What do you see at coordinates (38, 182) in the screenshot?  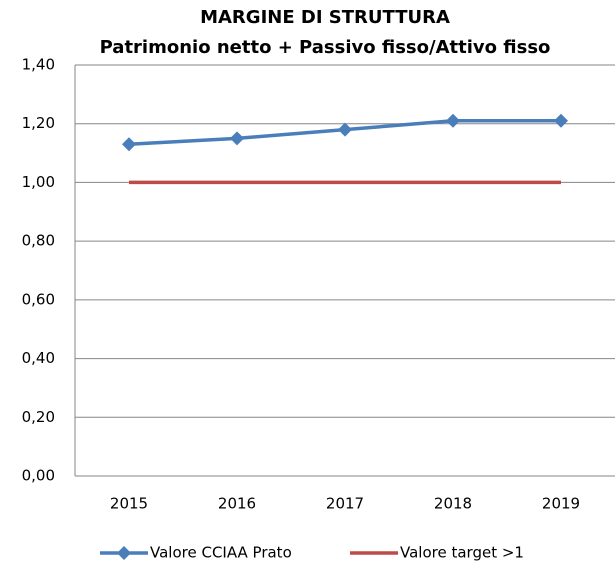 I see `y-tick-label: 1,00` at bounding box center [38, 182].